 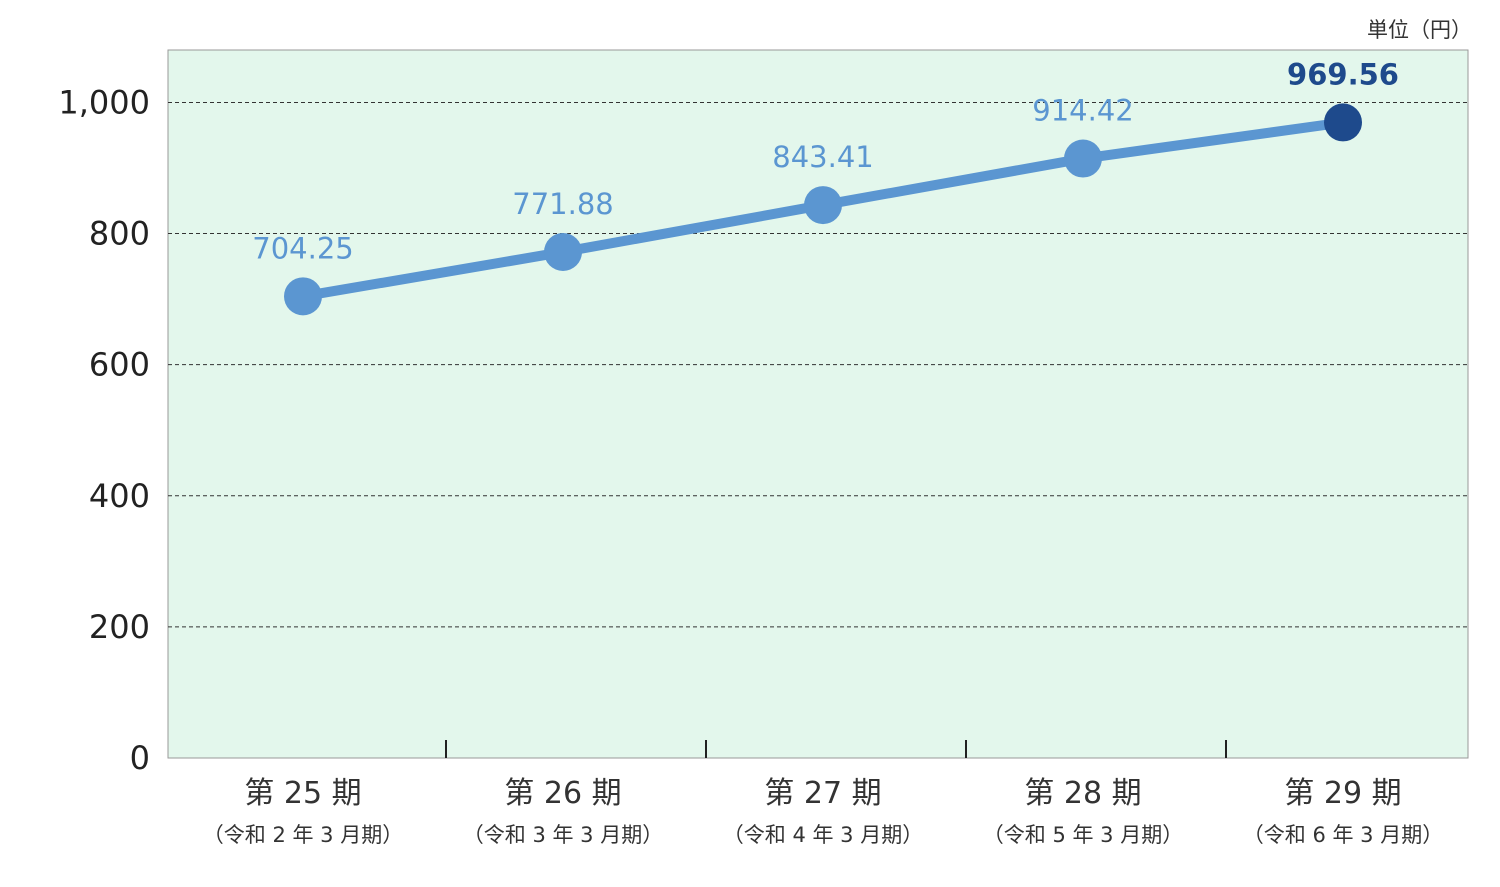 I want to click on y-tick-label: 200, so click(x=119, y=627).